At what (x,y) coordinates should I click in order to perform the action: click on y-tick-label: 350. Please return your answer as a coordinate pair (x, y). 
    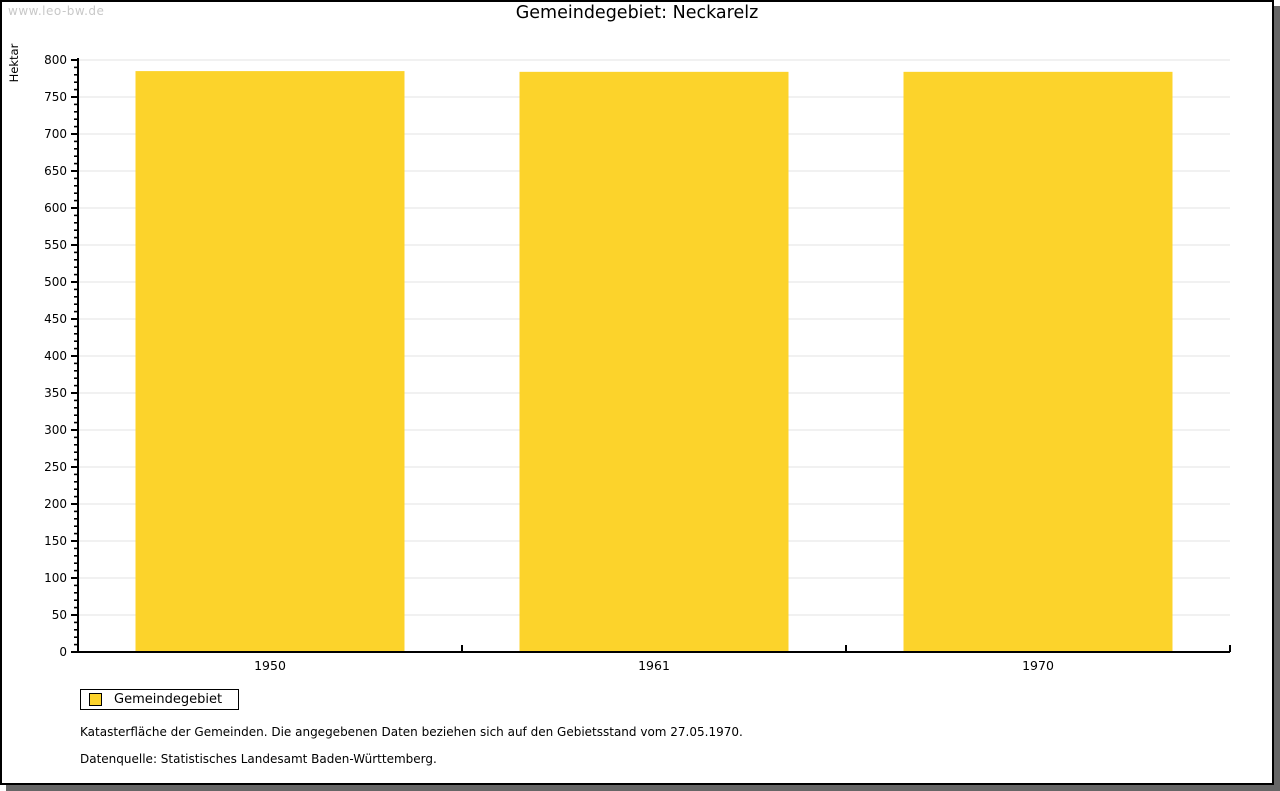
    Looking at the image, I should click on (55, 393).